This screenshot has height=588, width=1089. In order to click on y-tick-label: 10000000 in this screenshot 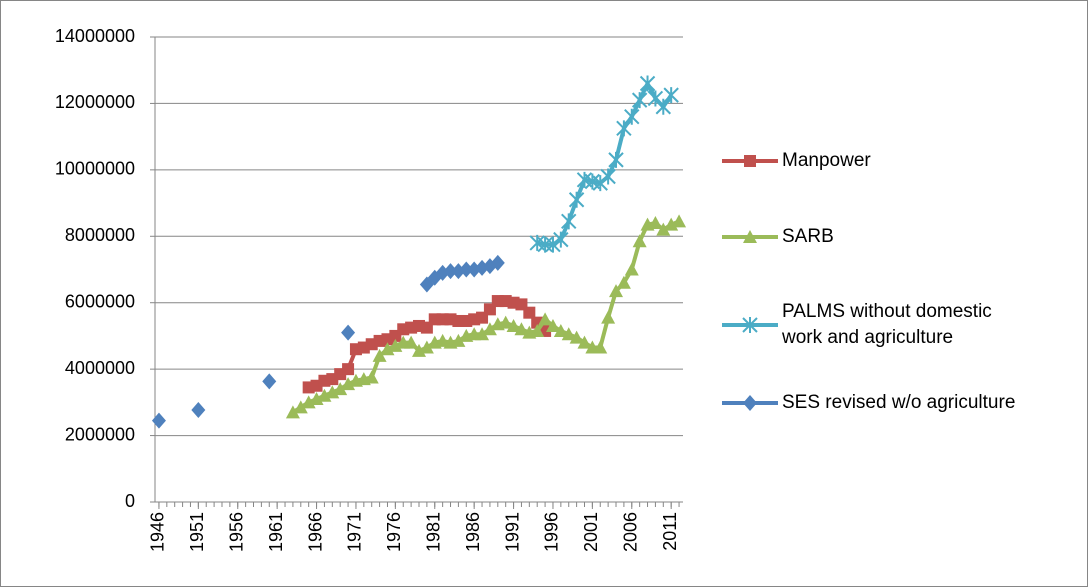, I will do `click(95, 169)`.